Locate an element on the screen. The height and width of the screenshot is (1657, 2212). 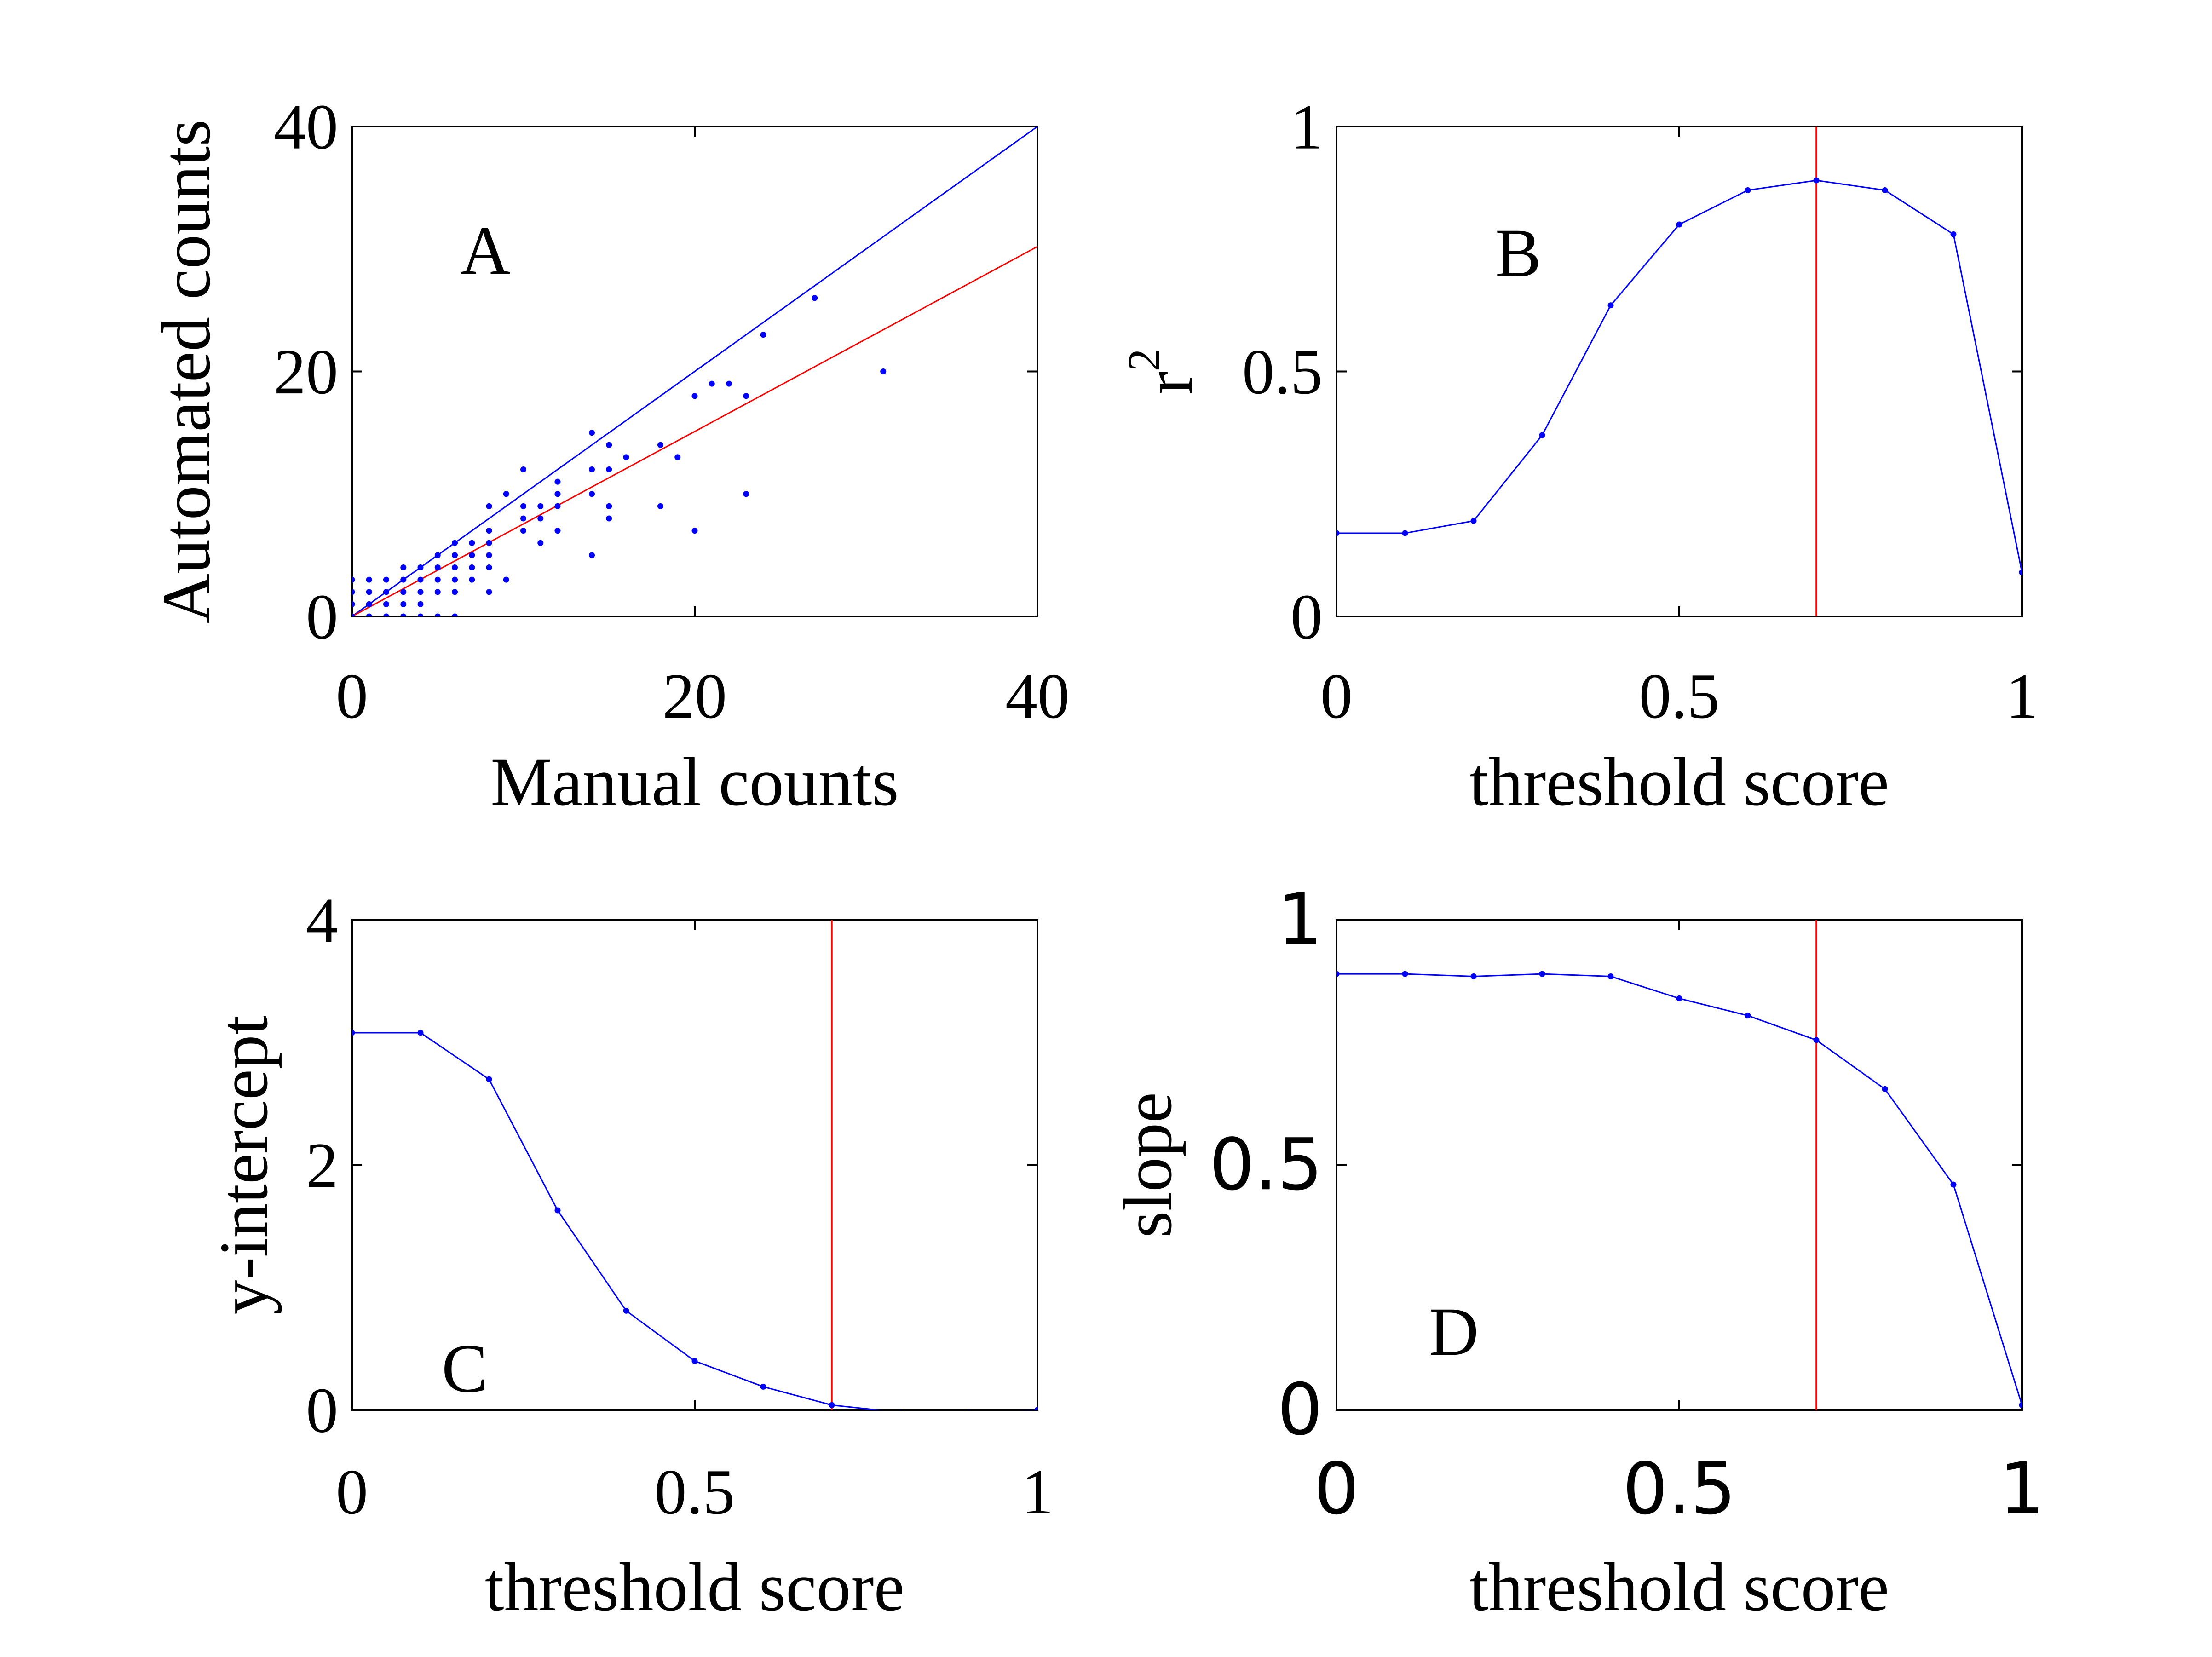
panel-label: B is located at coordinates (1518, 253).